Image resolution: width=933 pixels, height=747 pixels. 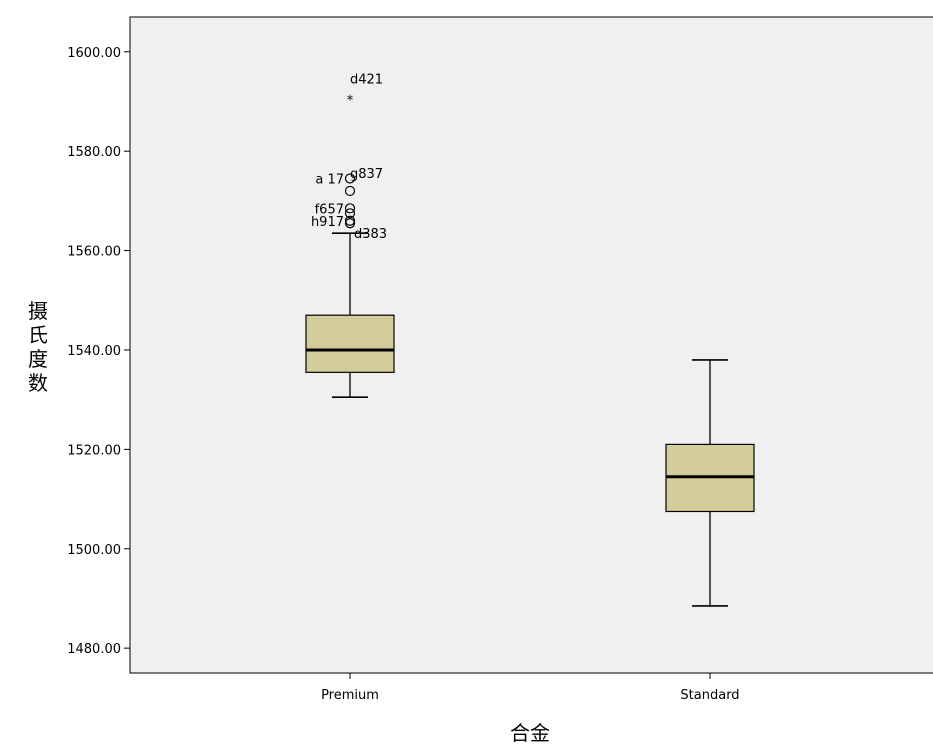 What do you see at coordinates (366, 174) in the screenshot?
I see `outlier-label: g837` at bounding box center [366, 174].